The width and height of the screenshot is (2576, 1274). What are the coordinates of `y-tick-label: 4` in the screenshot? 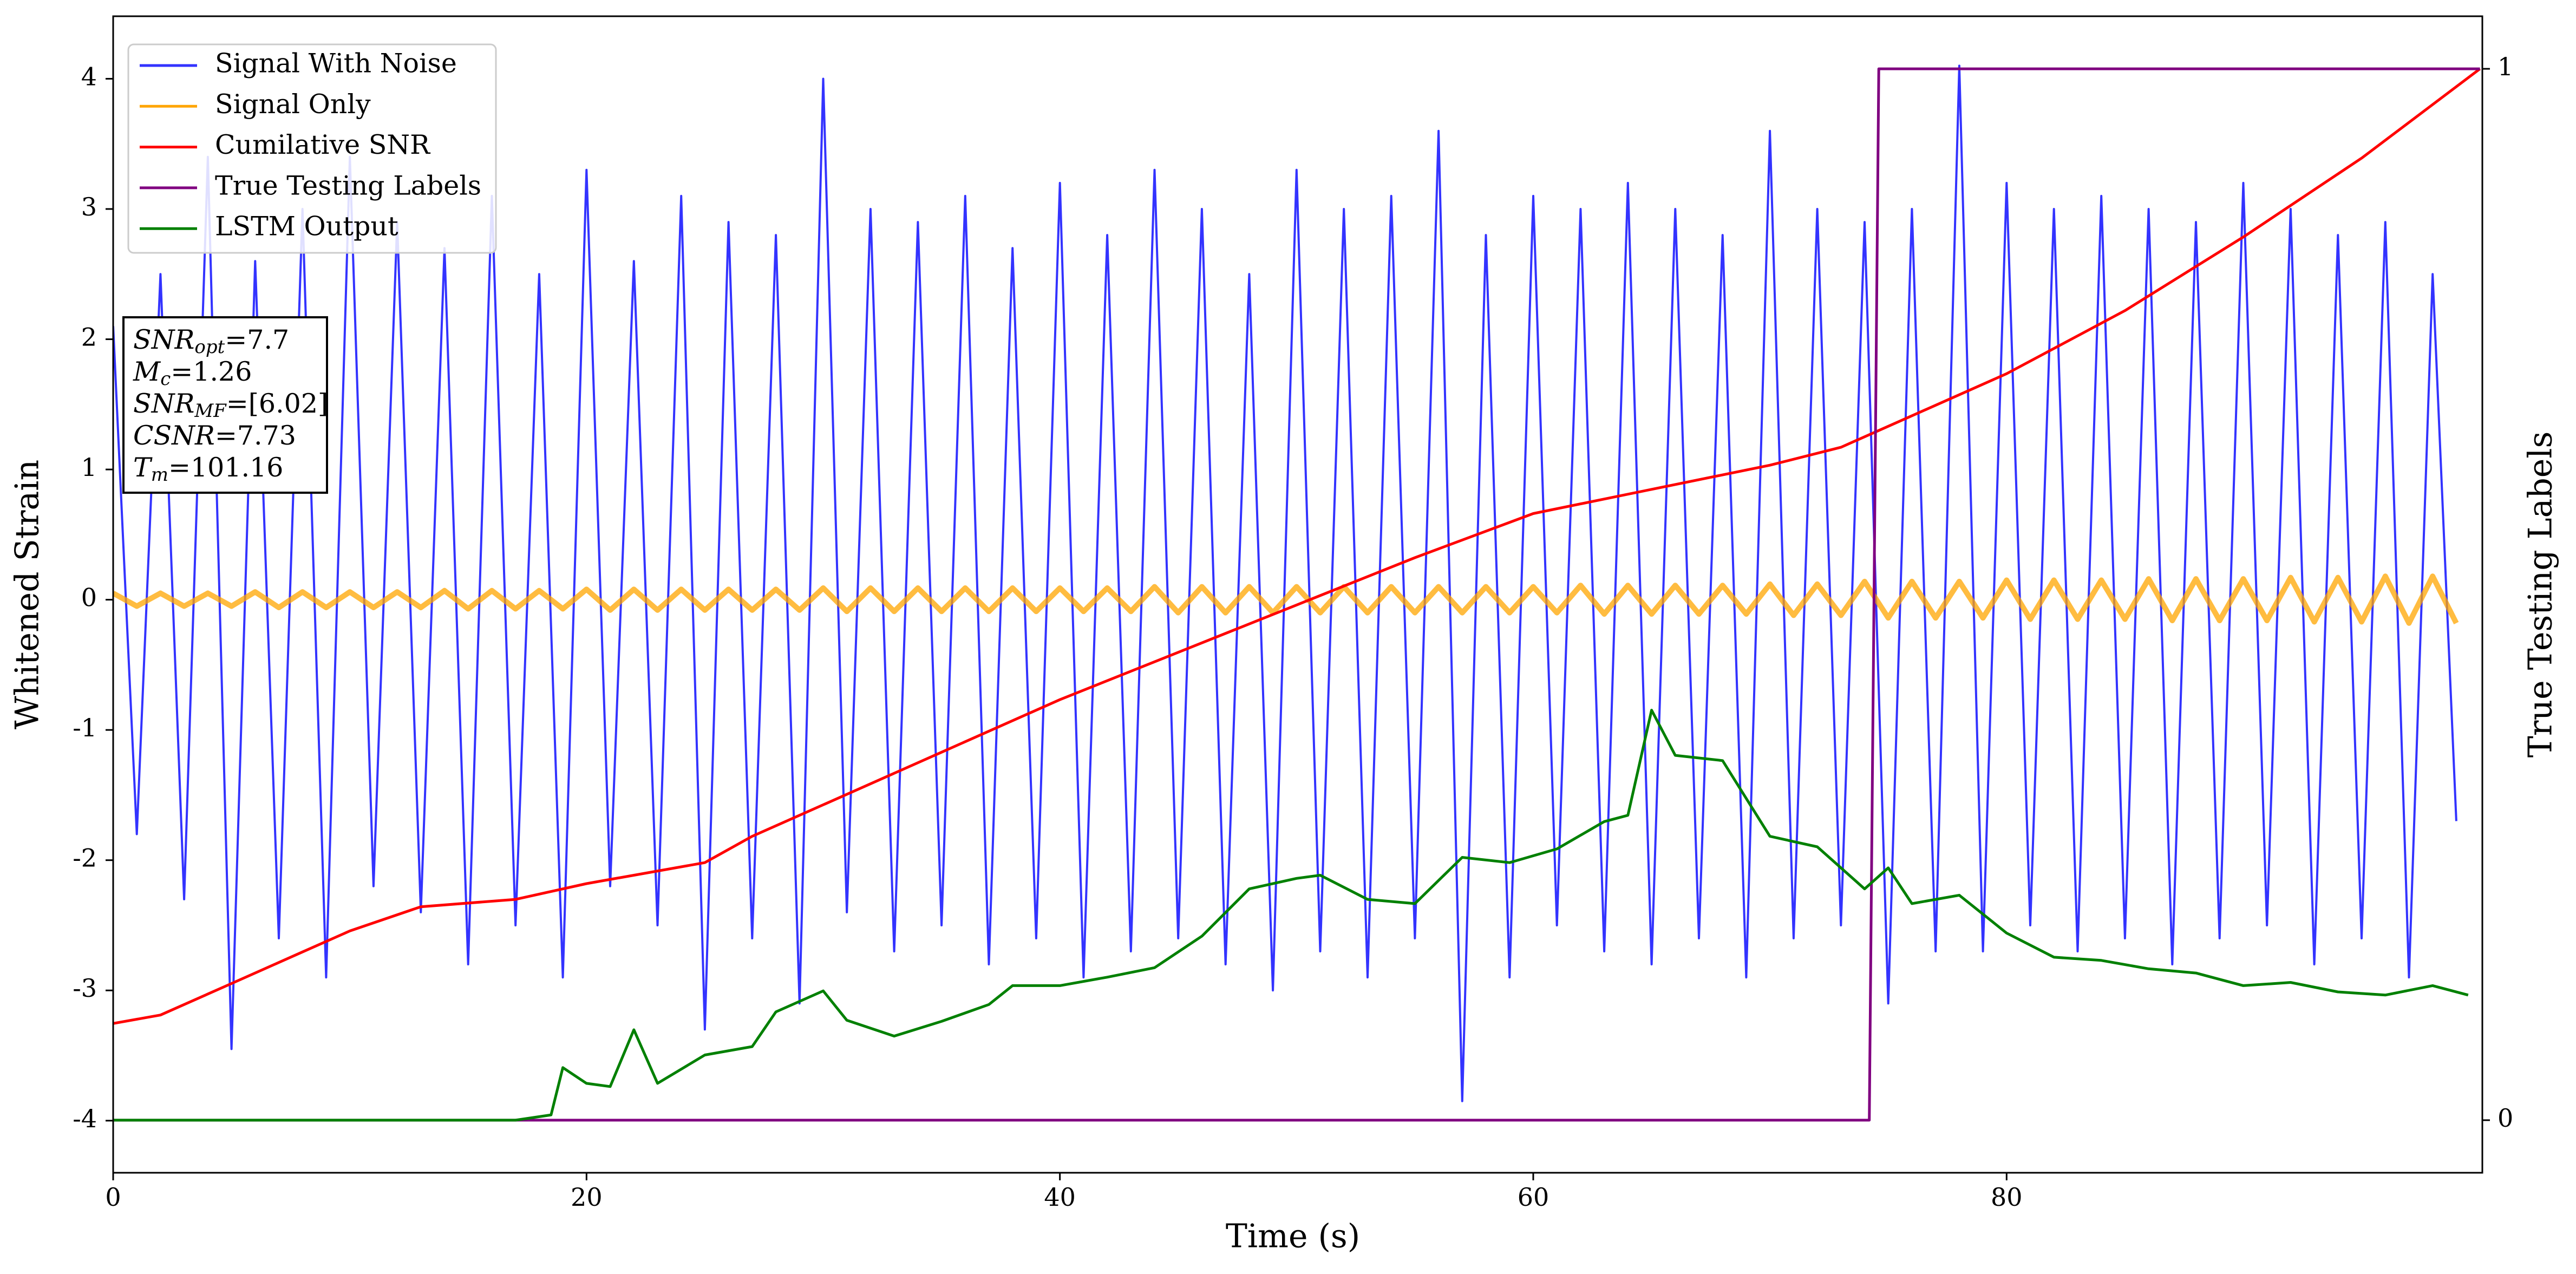 It's located at (89, 76).